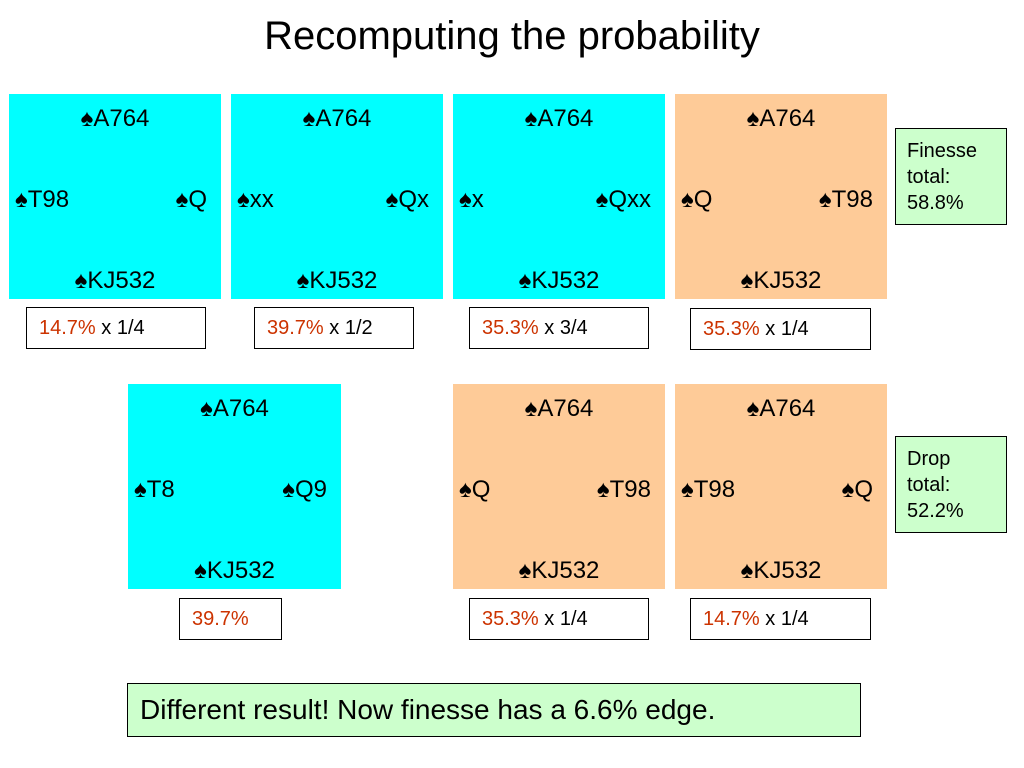 The image size is (1024, 768). I want to click on finesse-total-box: Finesse total: 58.8%, so click(951, 176).